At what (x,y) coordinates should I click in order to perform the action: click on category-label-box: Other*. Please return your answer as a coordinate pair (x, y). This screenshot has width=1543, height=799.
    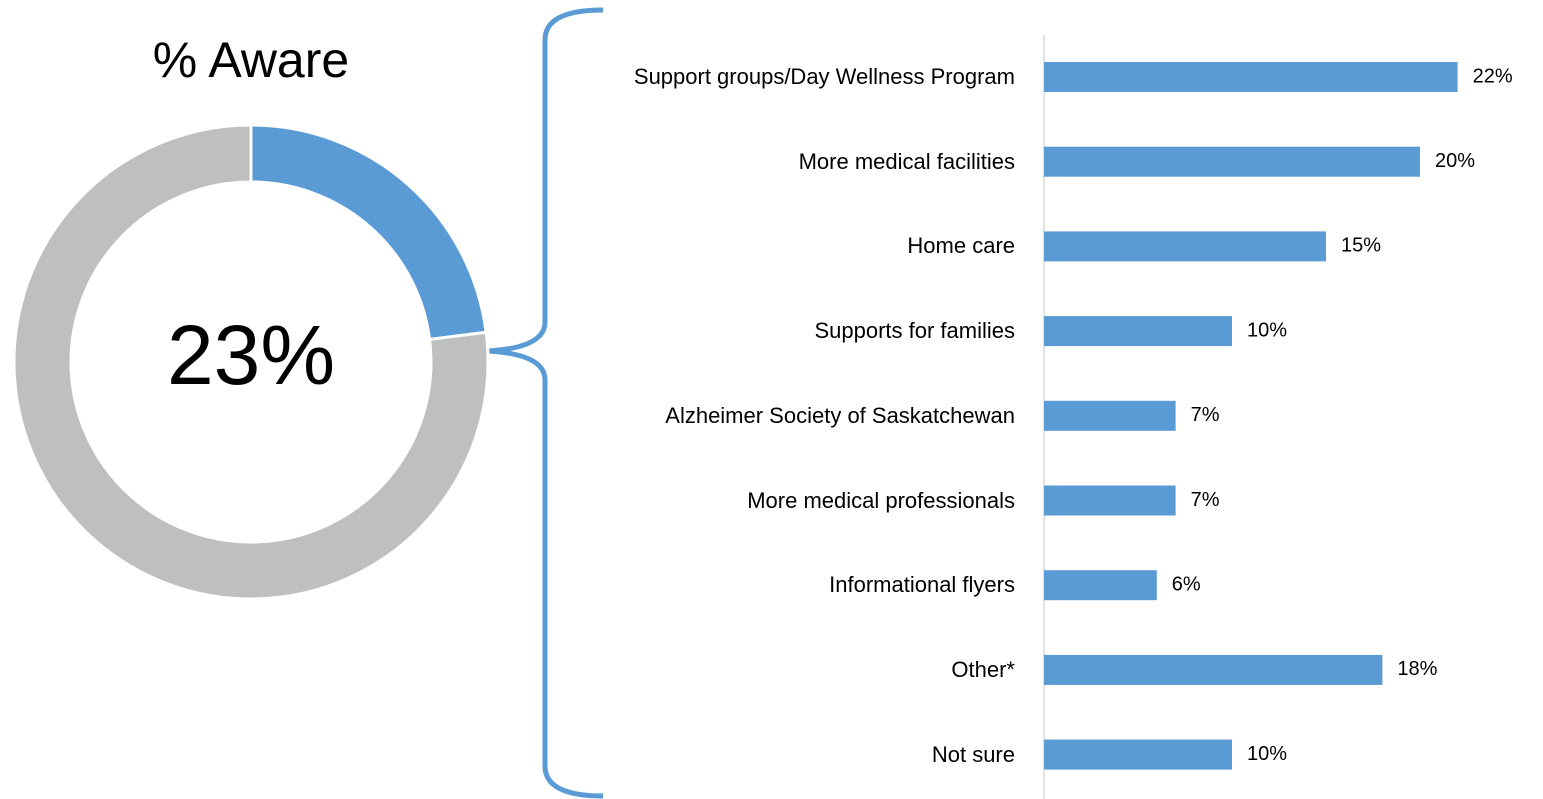
    Looking at the image, I should click on (800, 670).